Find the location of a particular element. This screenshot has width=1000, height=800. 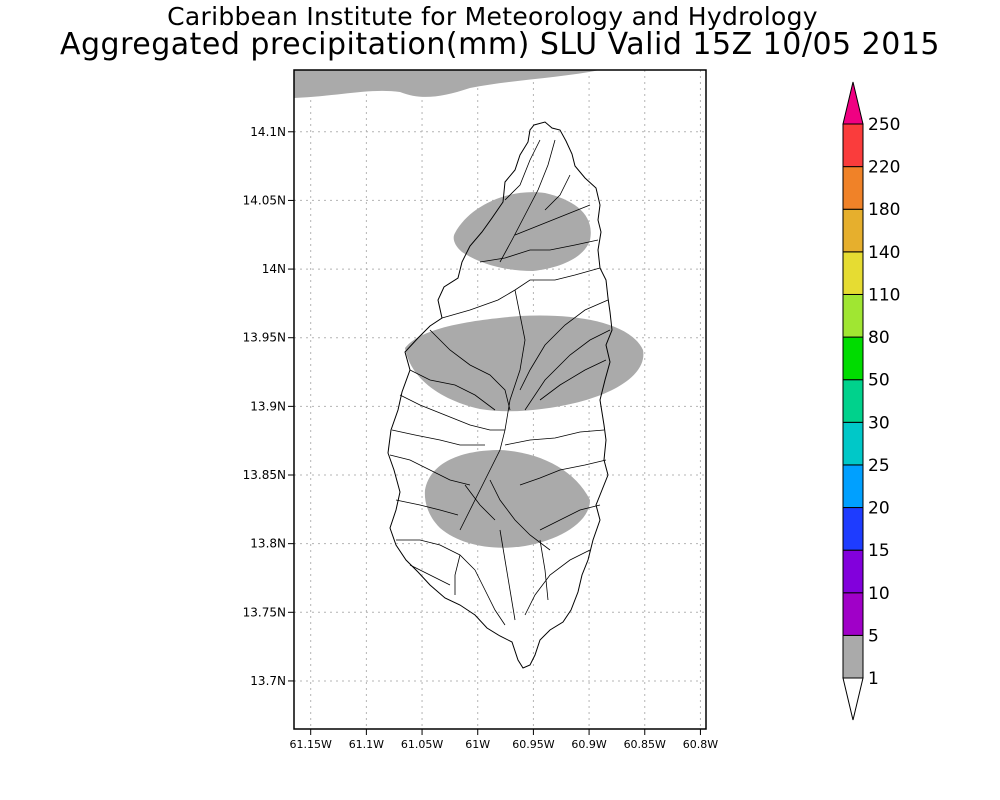

colorbar-label: 110 is located at coordinates (884, 295).